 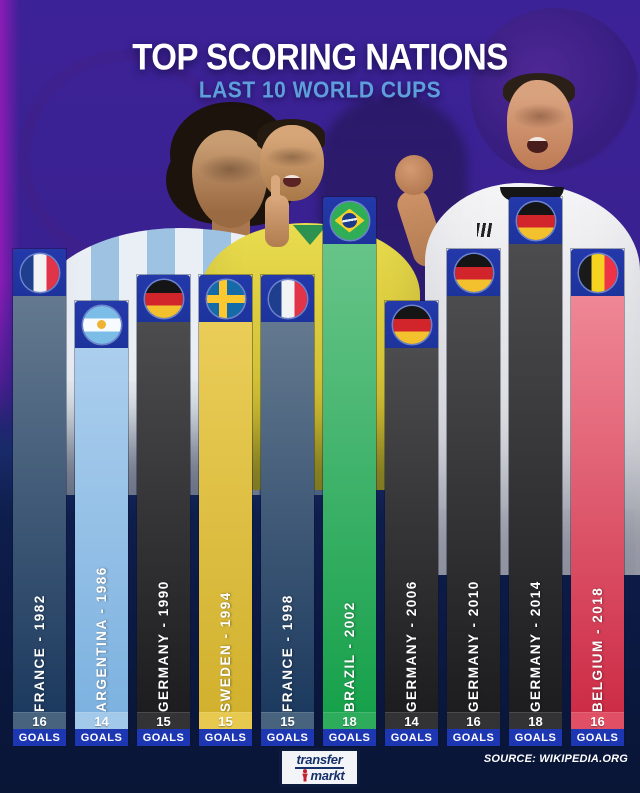 What do you see at coordinates (411, 646) in the screenshot?
I see `bar-year-label: GERMANY - 2006` at bounding box center [411, 646].